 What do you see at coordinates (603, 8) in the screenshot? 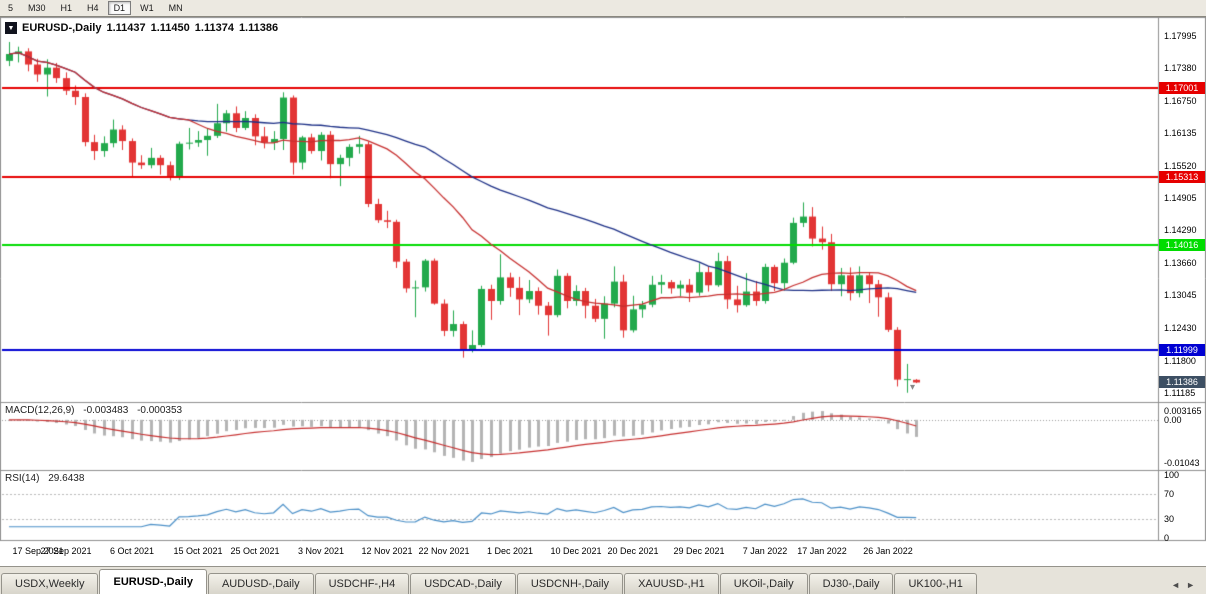
I see `timeframe-toolbar: 5 M30 H1 H4 D1 W1 MN` at bounding box center [603, 8].